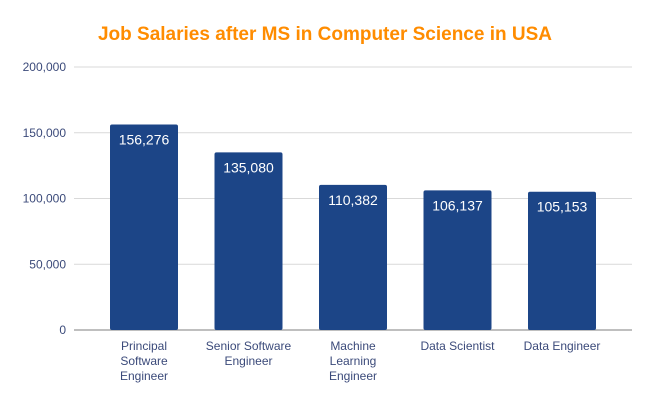 The width and height of the screenshot is (650, 407). I want to click on x-tick-label: Software, so click(144, 361).